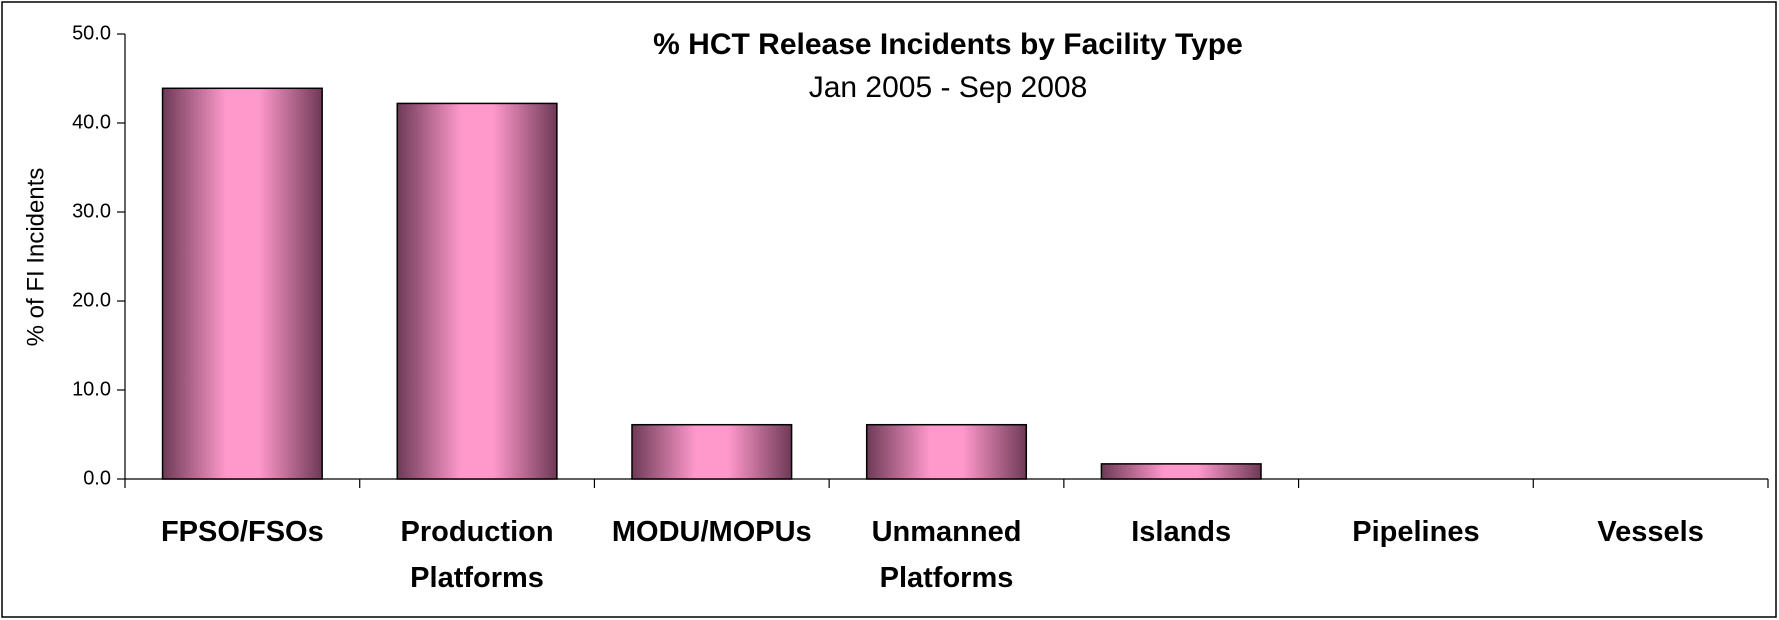 The image size is (1779, 620). What do you see at coordinates (91, 389) in the screenshot?
I see `y-tick-label: 10.0` at bounding box center [91, 389].